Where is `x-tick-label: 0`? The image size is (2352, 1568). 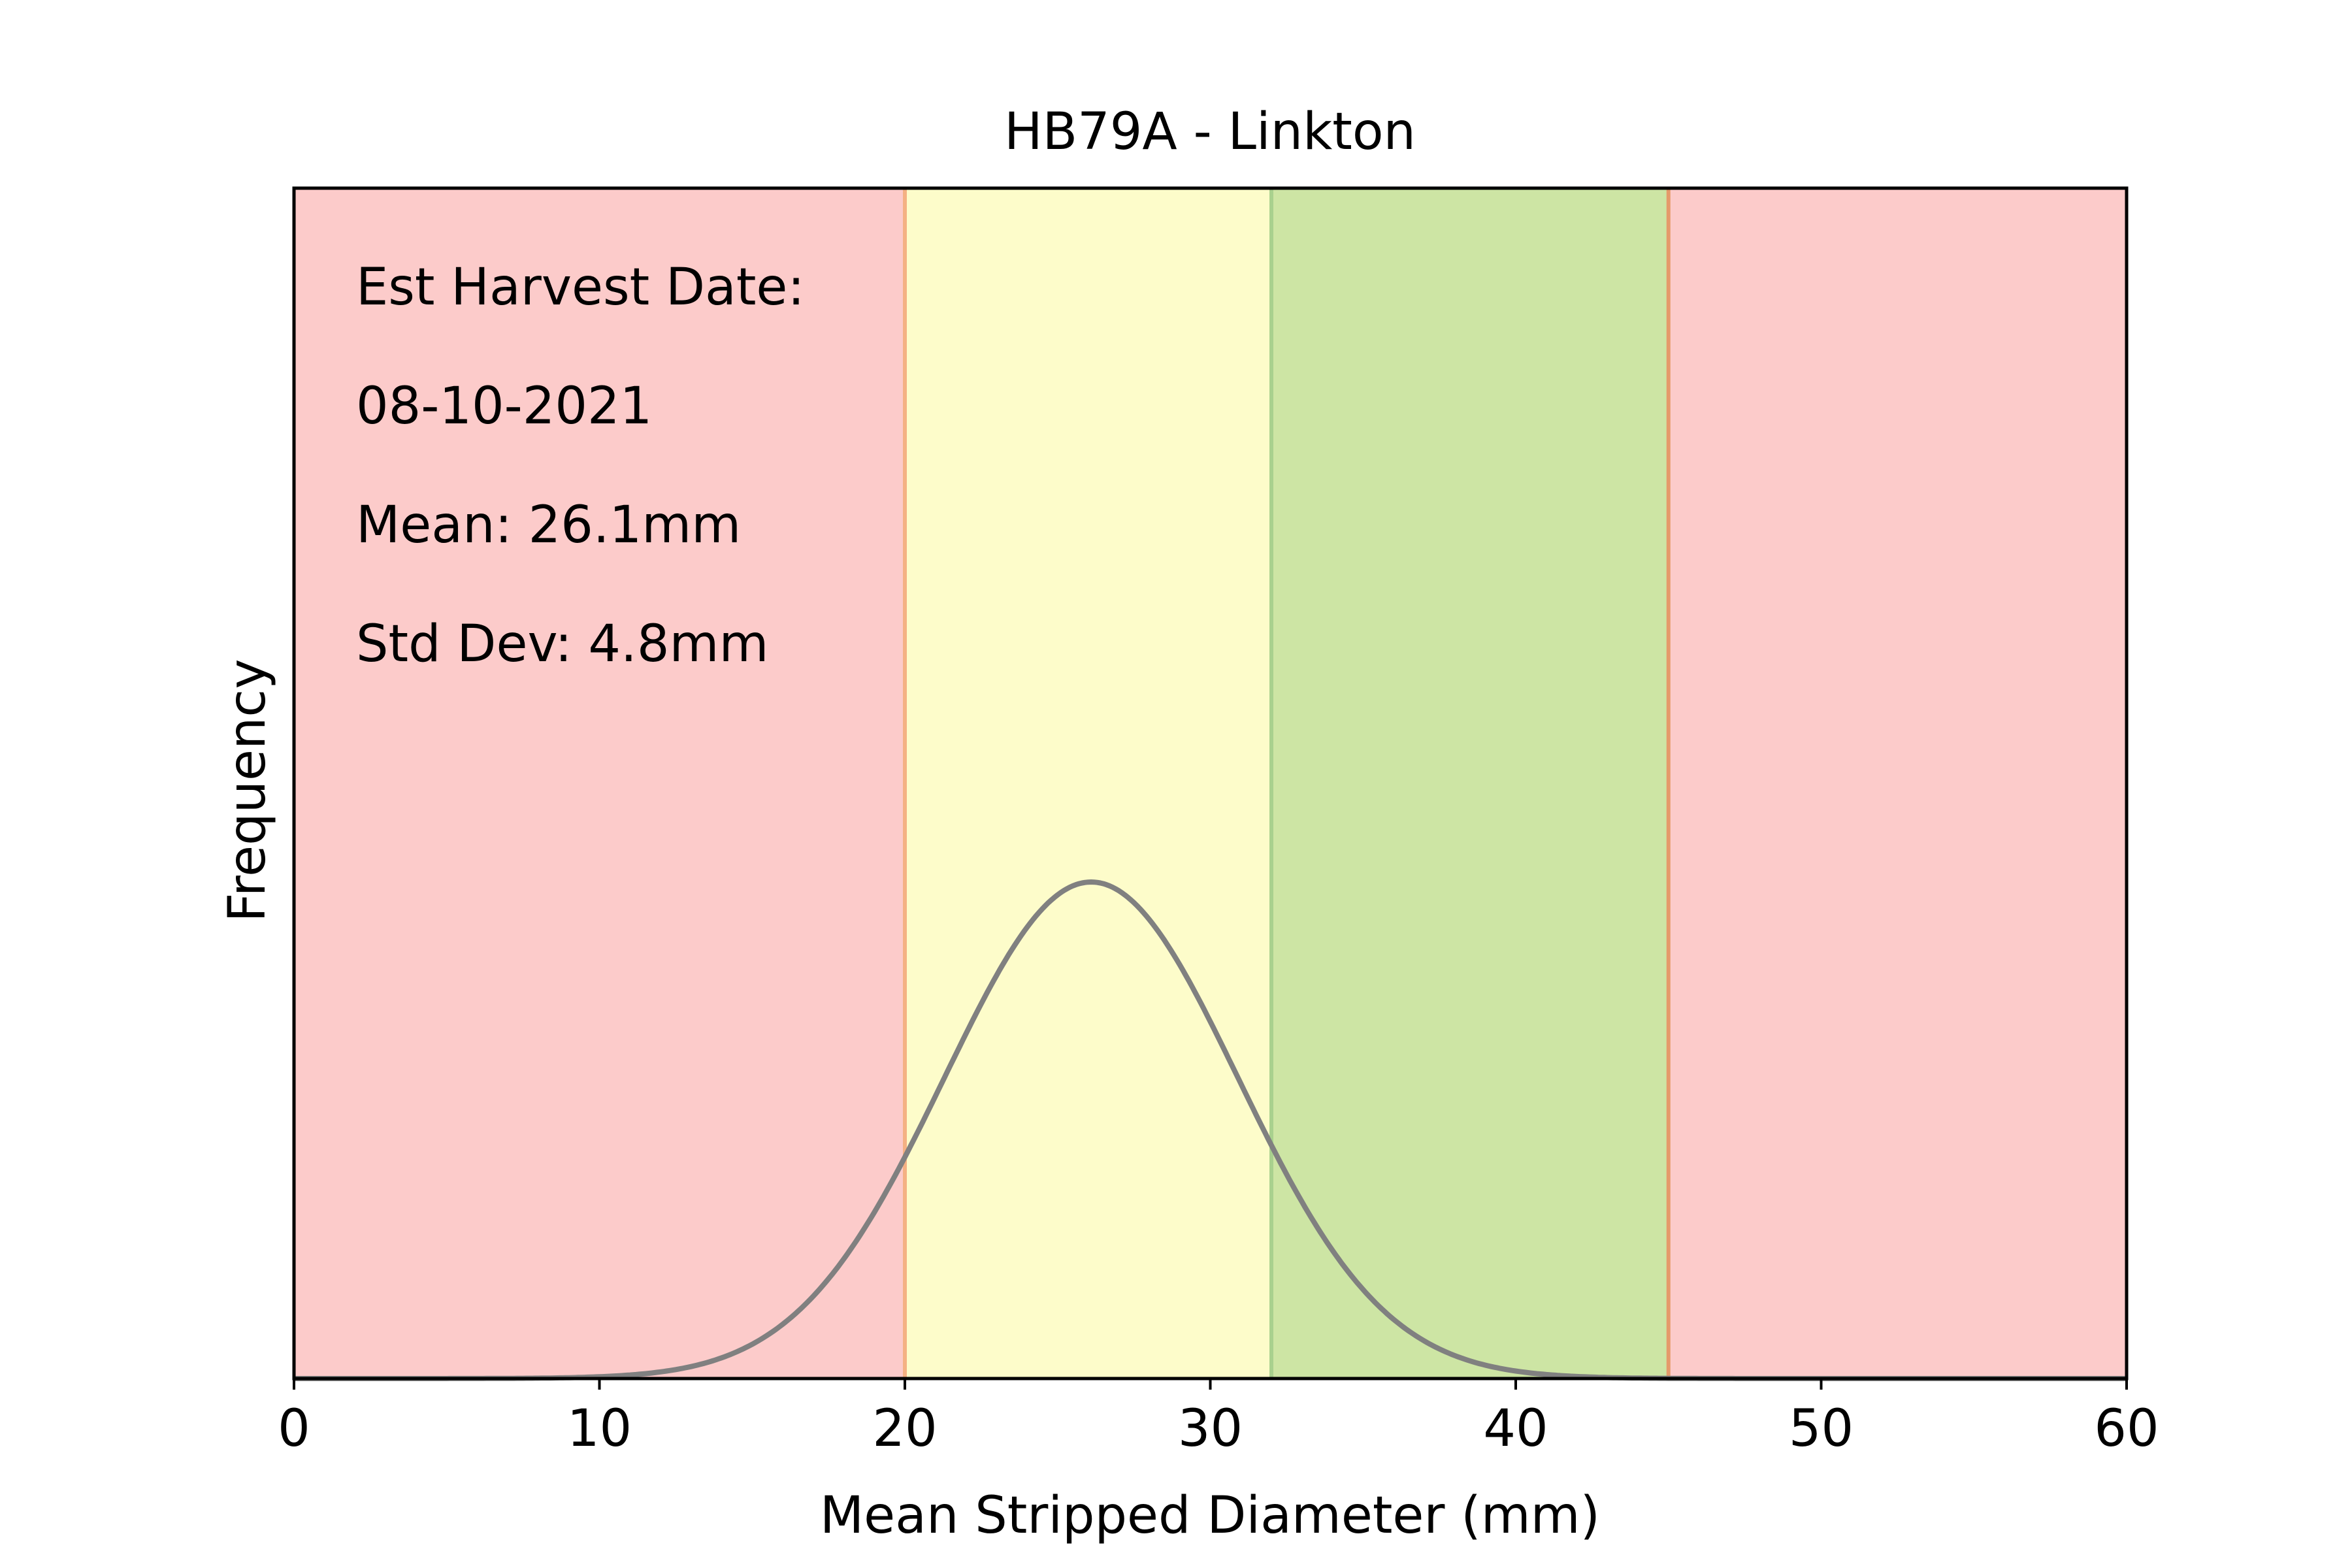 x-tick-label: 0 is located at coordinates (294, 1428).